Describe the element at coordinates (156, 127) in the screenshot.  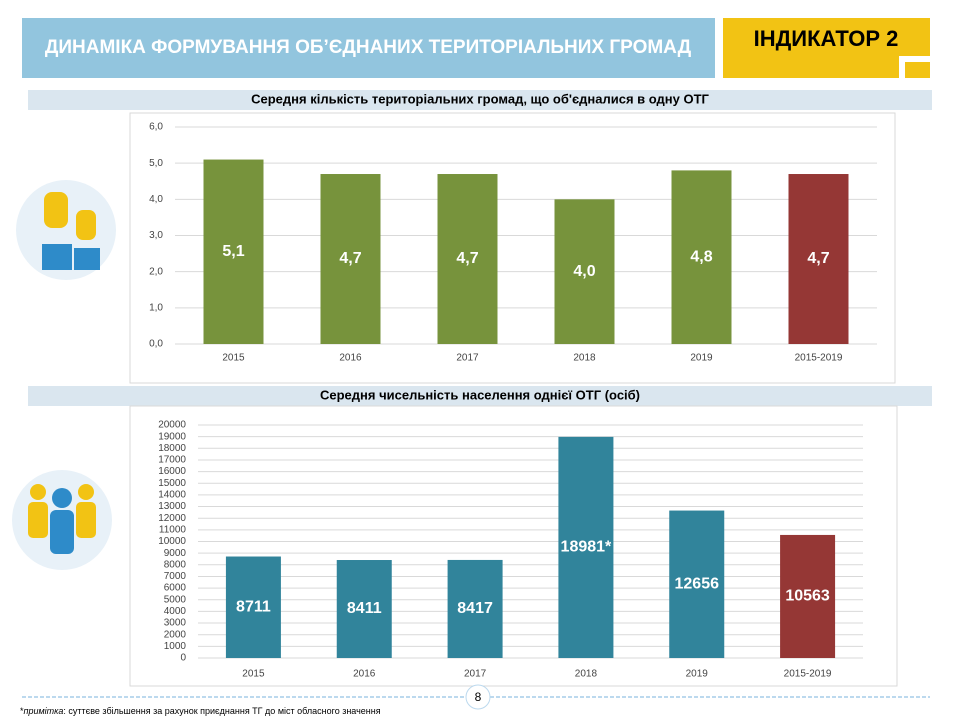
I see `y-tick-label: 6,0` at that location.